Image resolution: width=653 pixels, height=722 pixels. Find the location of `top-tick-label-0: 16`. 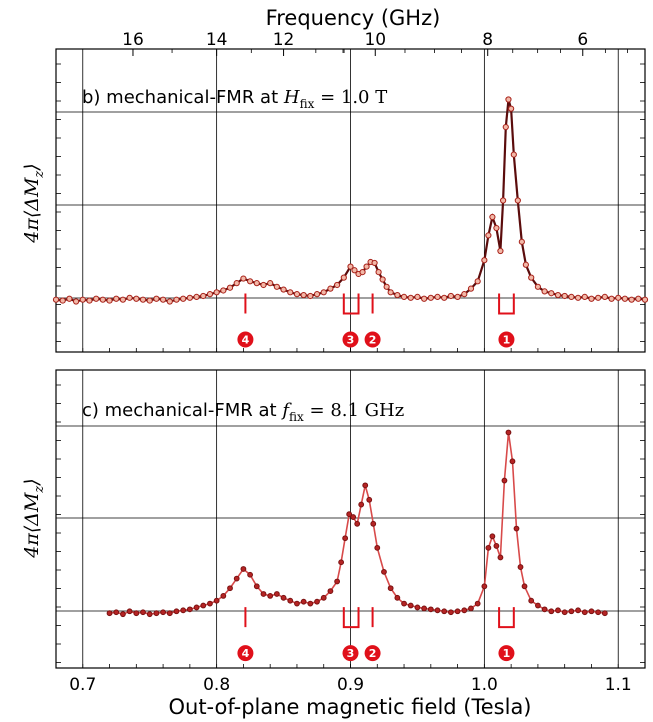

top-tick-label-0: 16 is located at coordinates (133, 40).